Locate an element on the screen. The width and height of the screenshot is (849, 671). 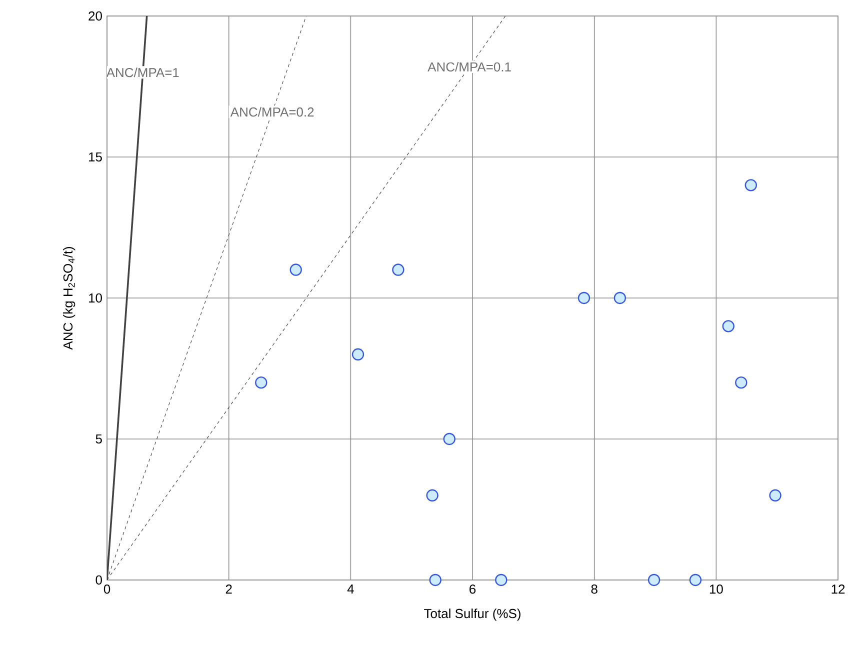
x-tick-label: 12 is located at coordinates (838, 589).